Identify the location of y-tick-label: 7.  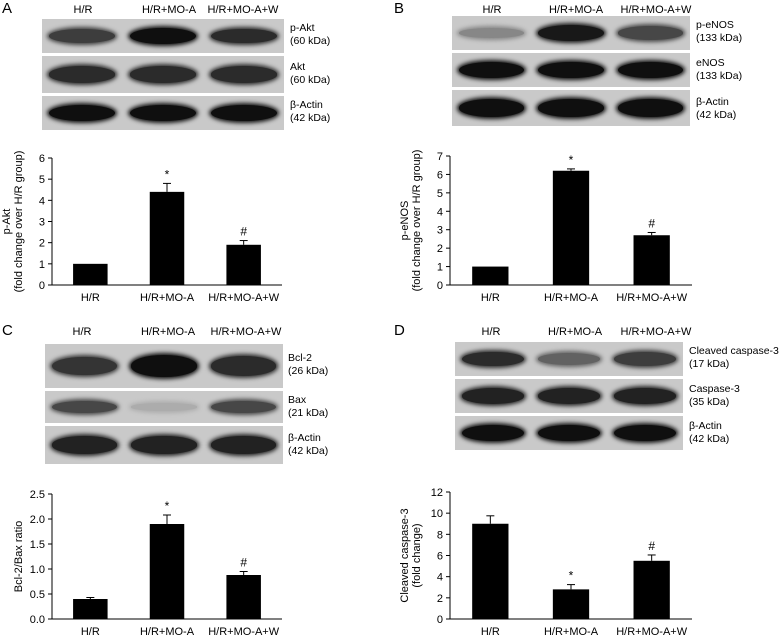
(440, 157).